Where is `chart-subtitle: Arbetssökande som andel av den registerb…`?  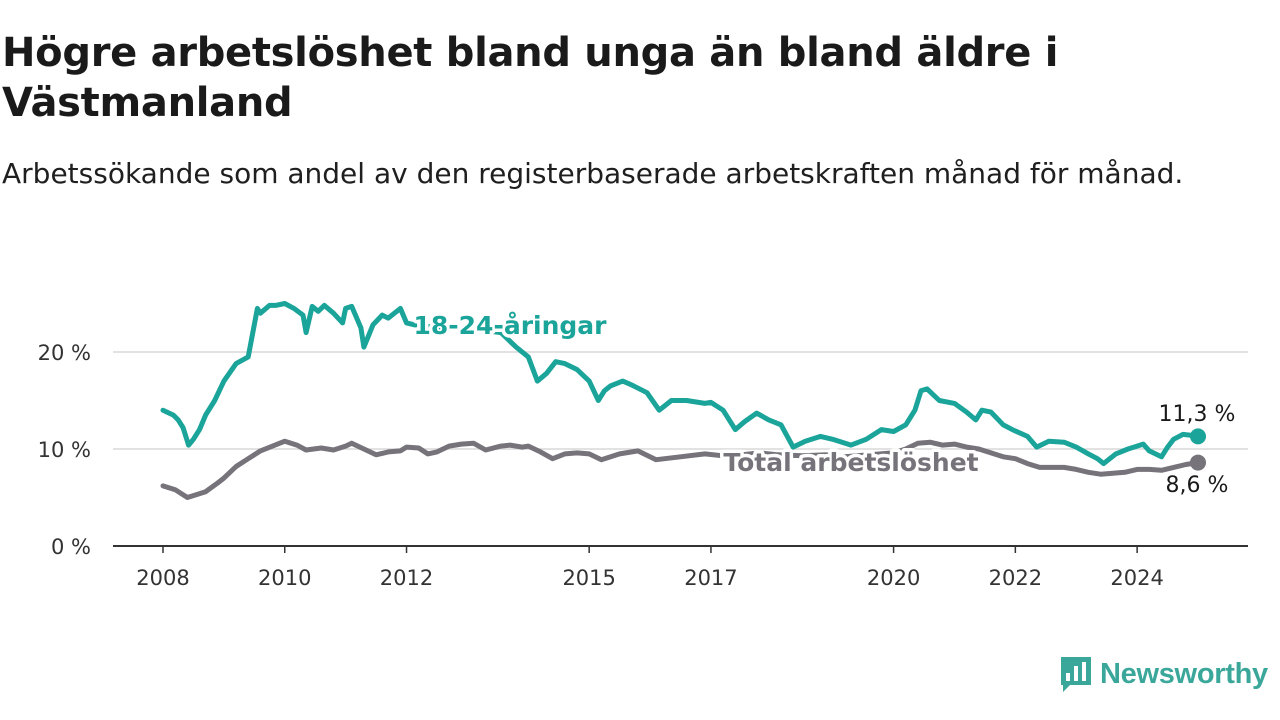
chart-subtitle: Arbetssökande som andel av den registerb… is located at coordinates (593, 173).